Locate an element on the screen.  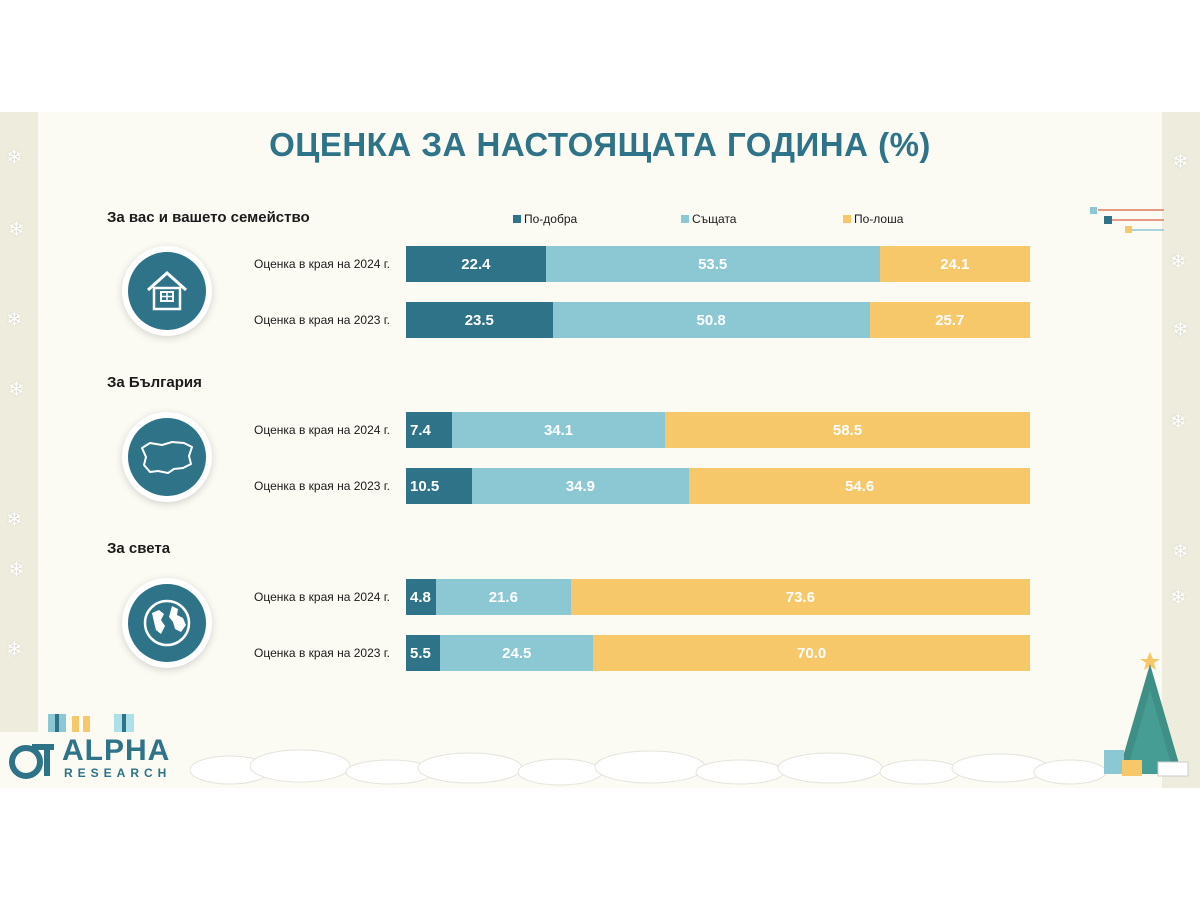
snow-decoration is located at coordinates (648, 767).